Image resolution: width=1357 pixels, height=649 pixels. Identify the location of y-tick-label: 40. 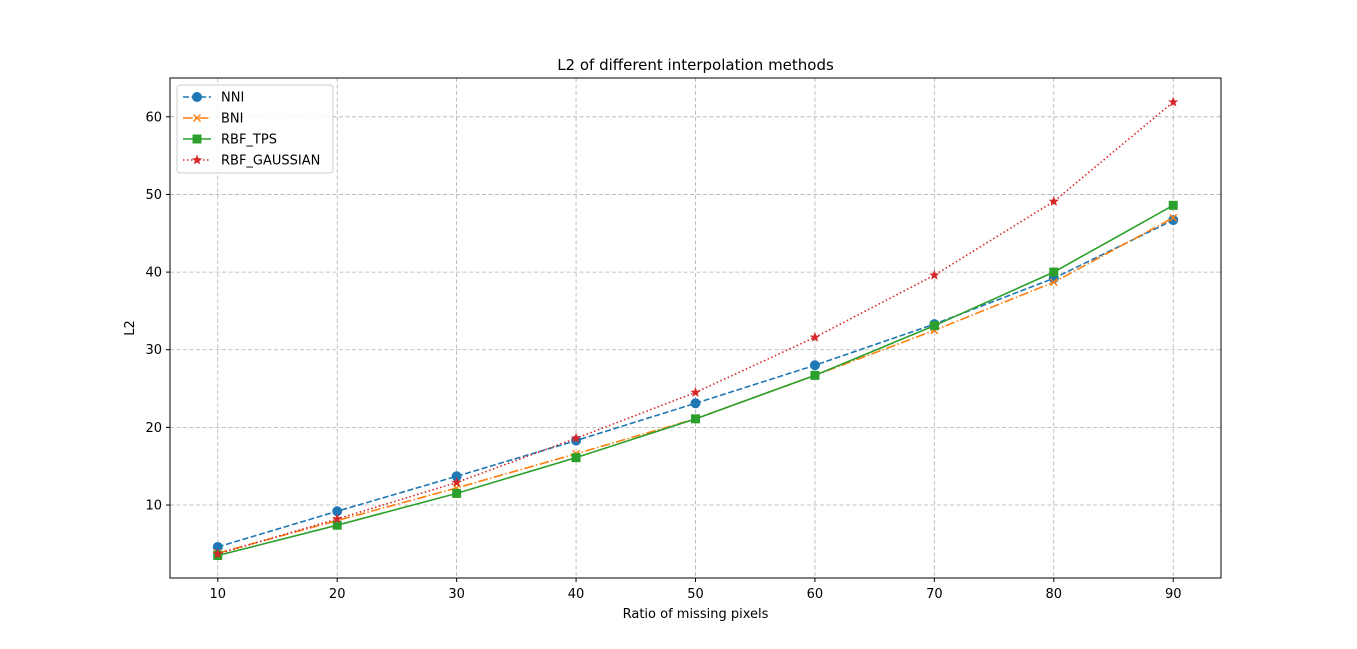
(153, 273).